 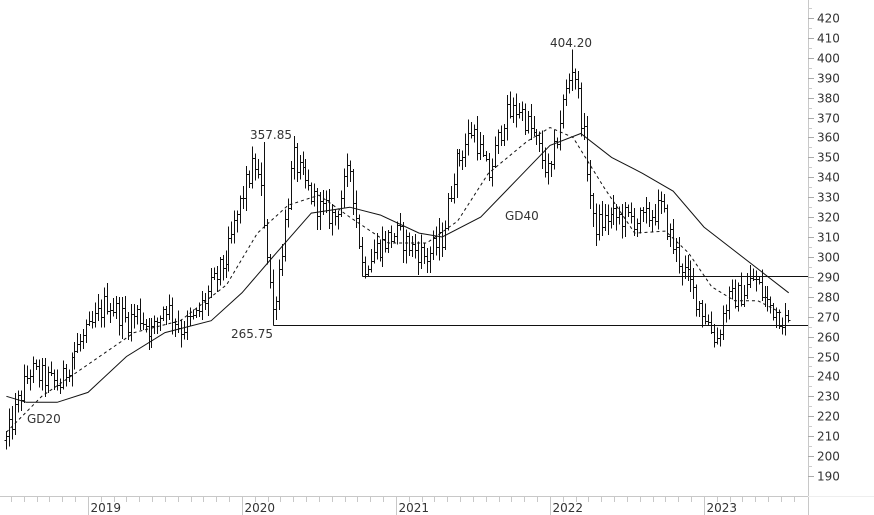 I want to click on y-tick-label: 260, so click(x=828, y=338).